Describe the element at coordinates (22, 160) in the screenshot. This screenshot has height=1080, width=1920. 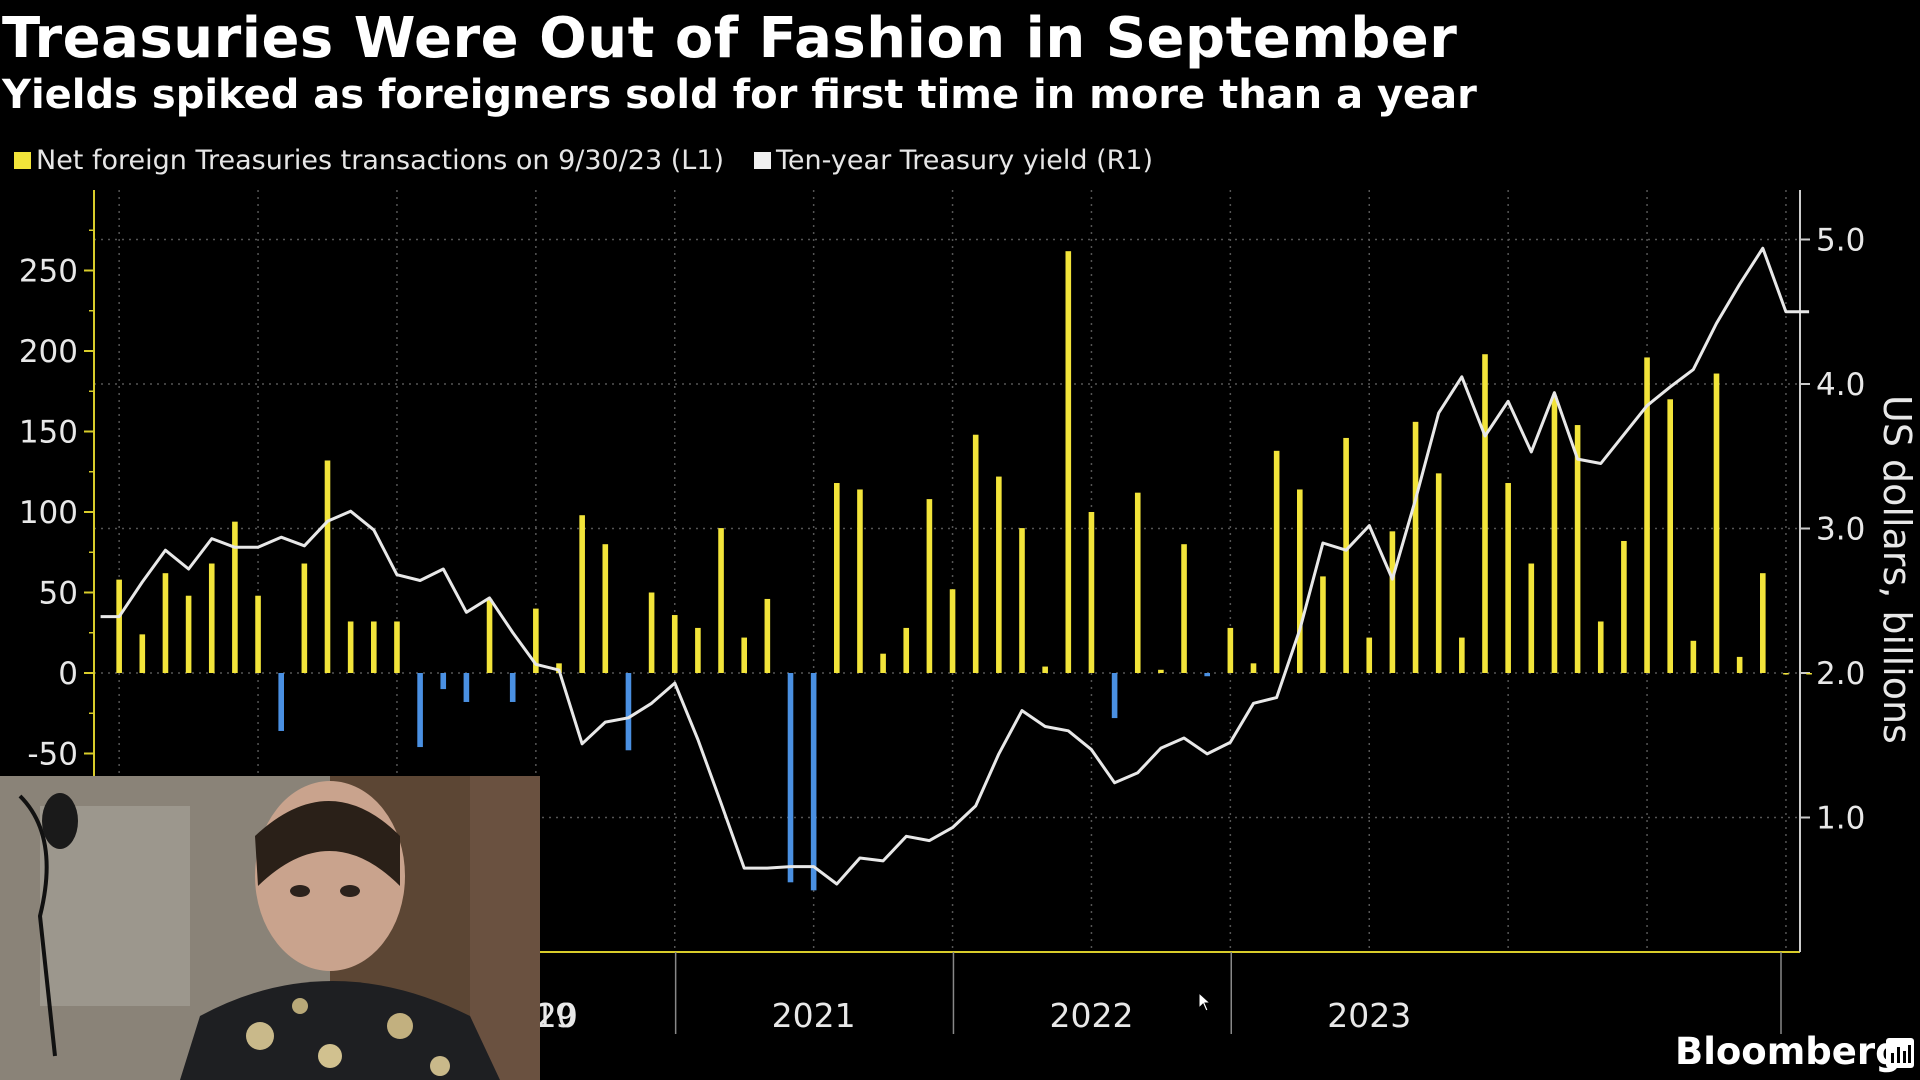
I see `legend-swatch-yellow` at that location.